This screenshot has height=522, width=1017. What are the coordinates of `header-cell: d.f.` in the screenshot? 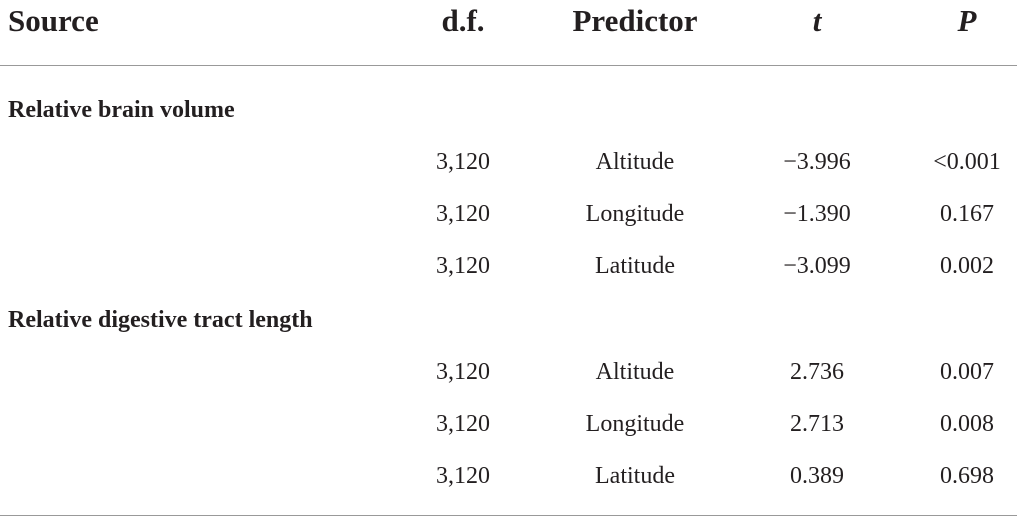 It's located at (463, 20).